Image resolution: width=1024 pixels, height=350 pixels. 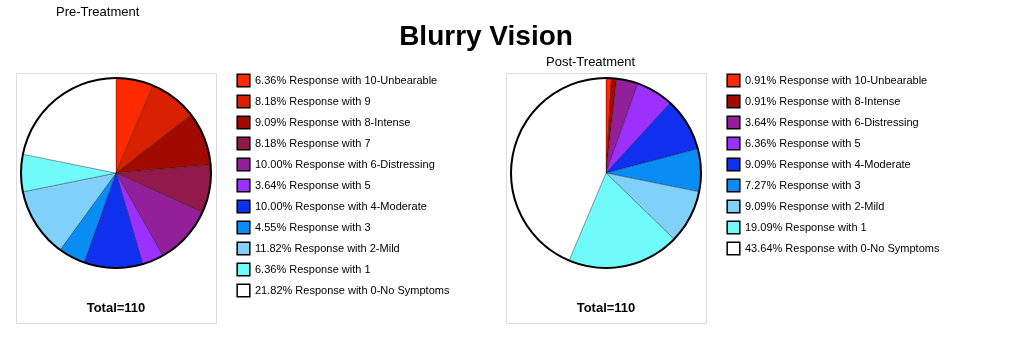 What do you see at coordinates (345, 163) in the screenshot?
I see `legend-label: 10.00% Response with 6-Distressing` at bounding box center [345, 163].